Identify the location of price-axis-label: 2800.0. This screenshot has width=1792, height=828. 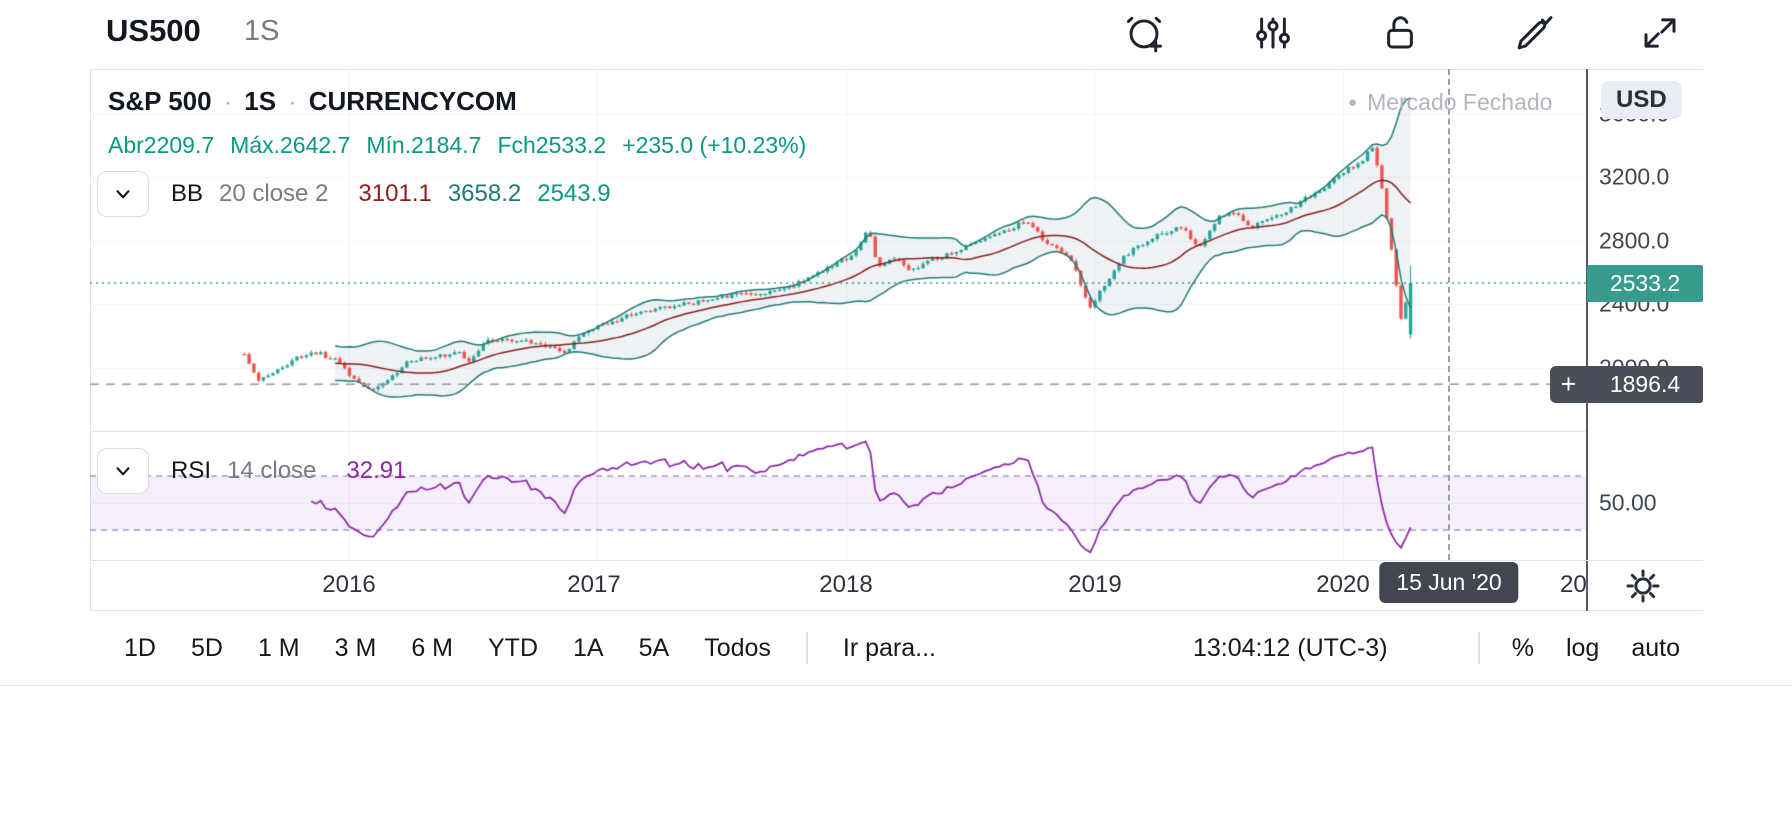
(1634, 240).